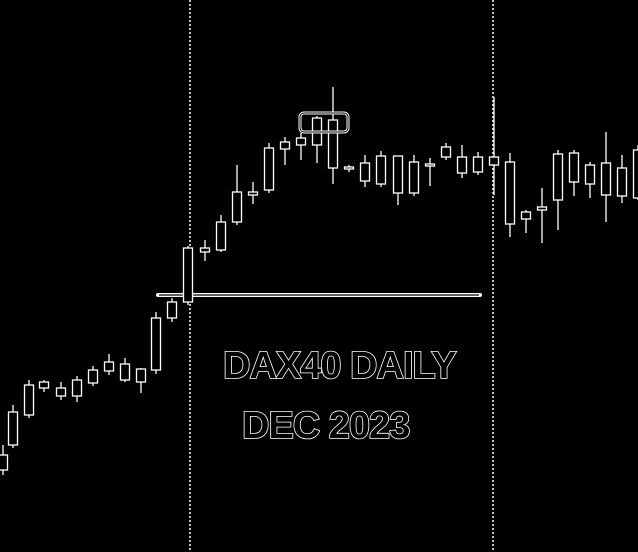 The width and height of the screenshot is (638, 552). I want to click on title-layer: DAX40 DAILY DEC 2023, so click(340, 396).